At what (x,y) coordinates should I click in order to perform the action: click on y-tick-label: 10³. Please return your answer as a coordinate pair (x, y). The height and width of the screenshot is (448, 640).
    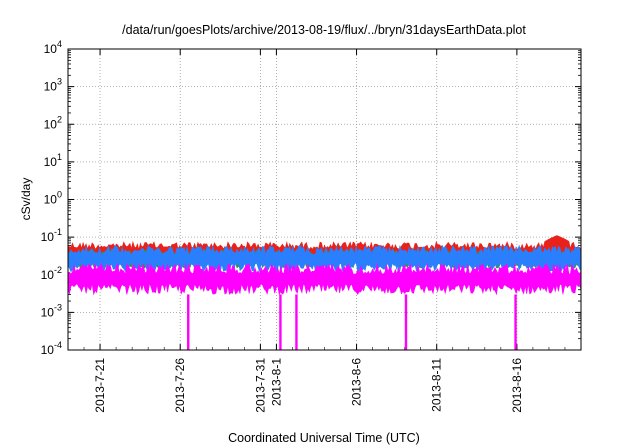
    Looking at the image, I should click on (53, 85).